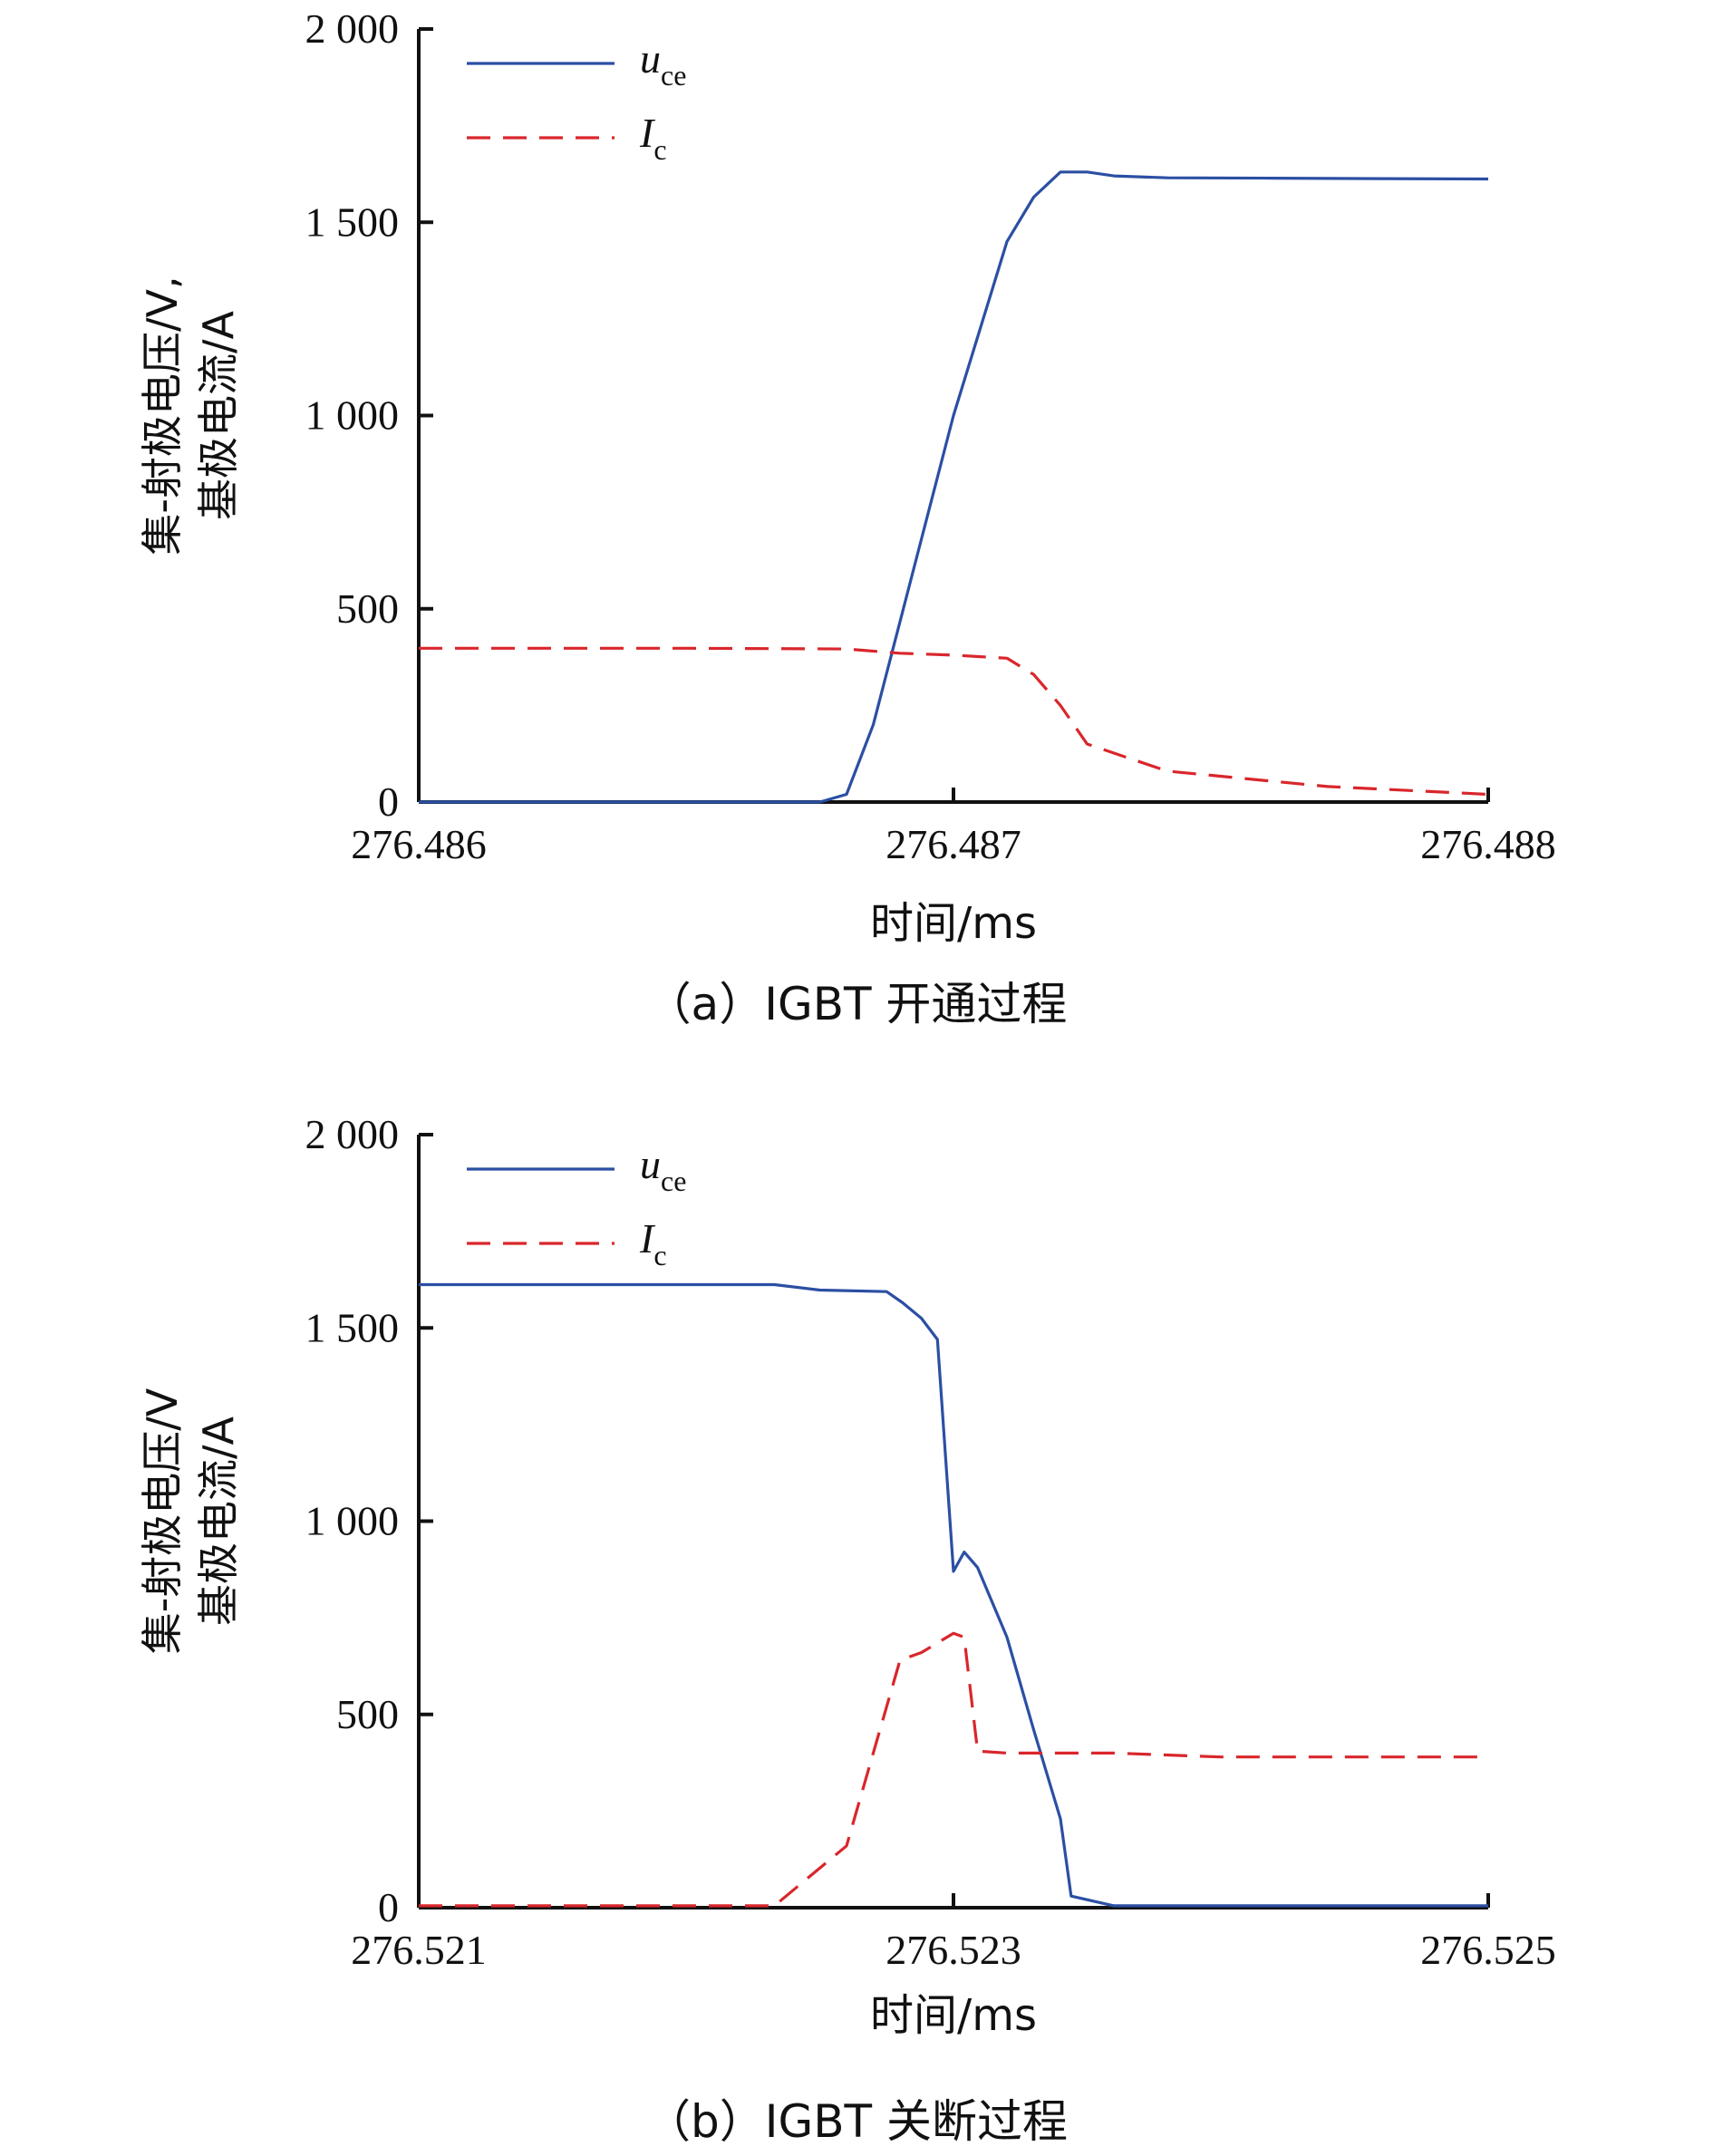 The width and height of the screenshot is (1713, 2156). What do you see at coordinates (1488, 844) in the screenshot?
I see `x-tick-label: 276.488` at bounding box center [1488, 844].